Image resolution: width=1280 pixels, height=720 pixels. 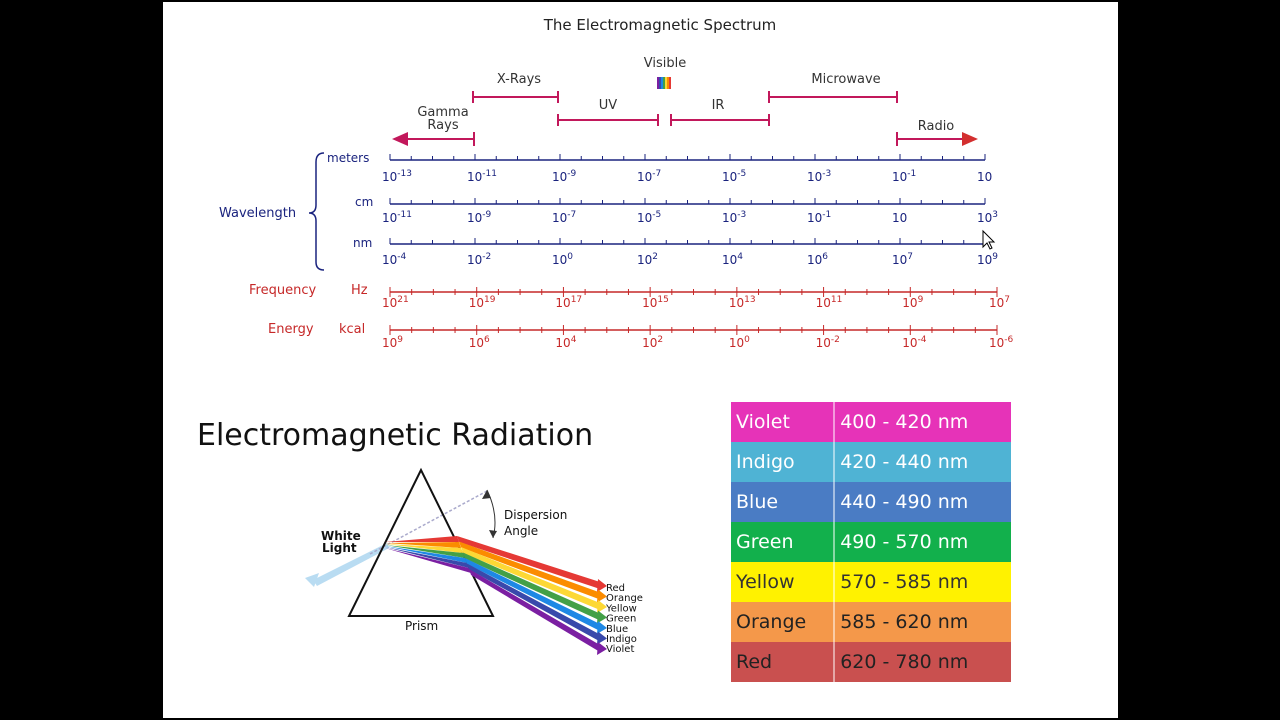 I want to click on color-row-indigo: Indigo 420 - 440 nm, so click(x=871, y=462).